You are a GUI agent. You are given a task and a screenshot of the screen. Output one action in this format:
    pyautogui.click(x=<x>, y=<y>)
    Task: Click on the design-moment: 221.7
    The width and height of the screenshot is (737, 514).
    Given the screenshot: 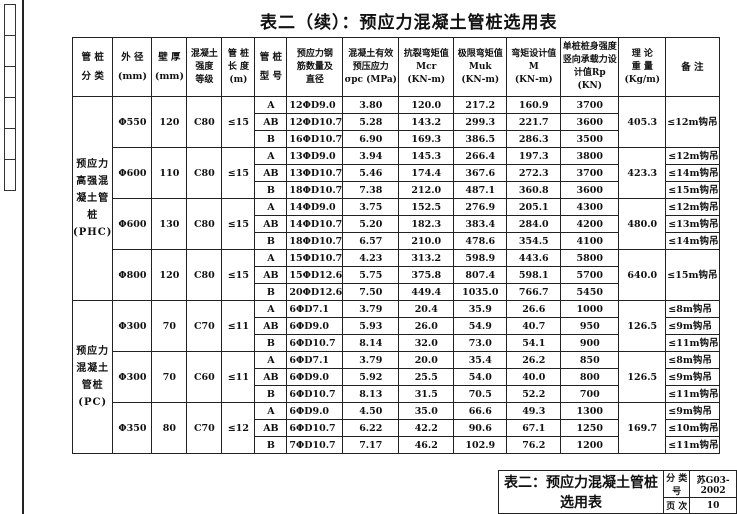 What is the action you would take?
    pyautogui.click(x=534, y=122)
    